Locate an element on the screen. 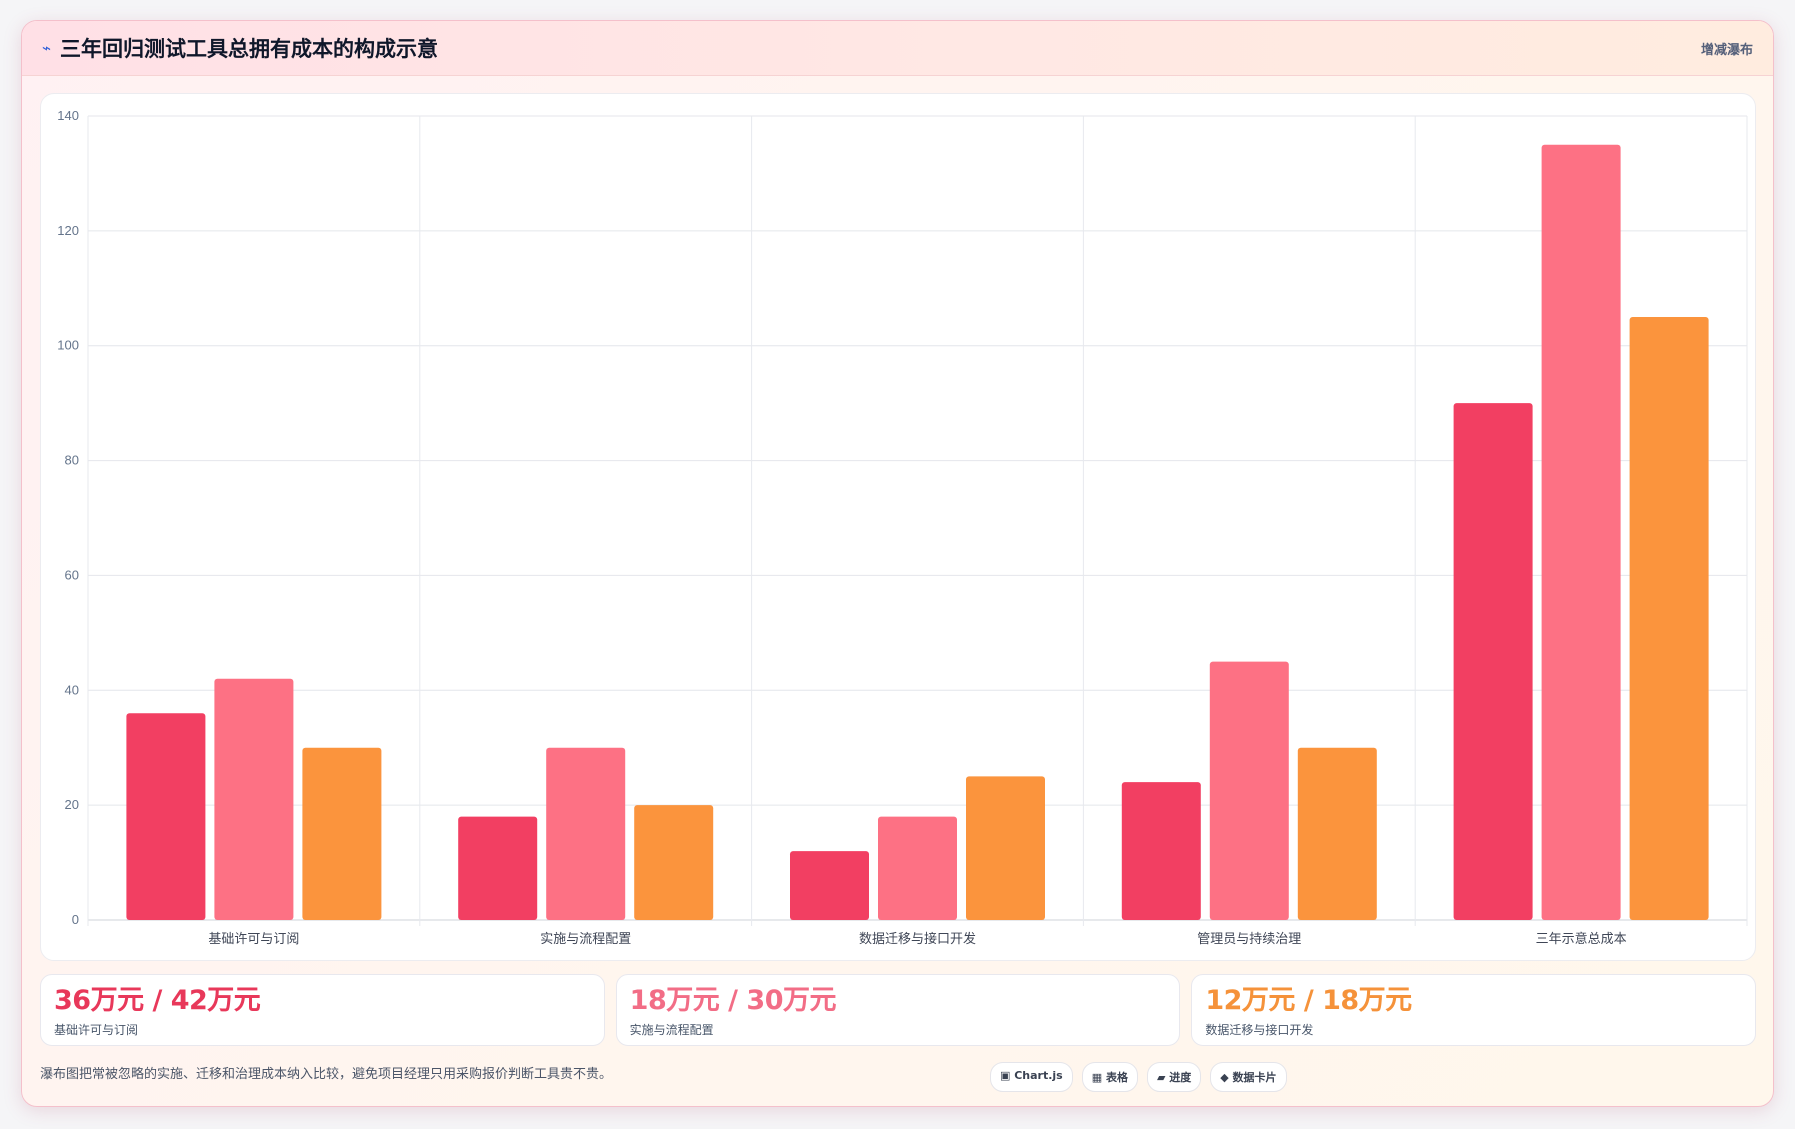 This screenshot has width=1795, height=1129. x-tick-label: 数据迁移与接口开发 is located at coordinates (917, 939).